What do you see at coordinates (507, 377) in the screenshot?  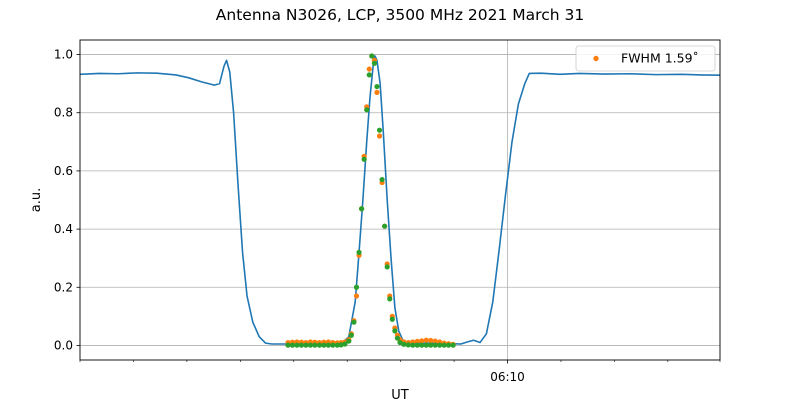 I see `x-tick-label: 06:10` at bounding box center [507, 377].